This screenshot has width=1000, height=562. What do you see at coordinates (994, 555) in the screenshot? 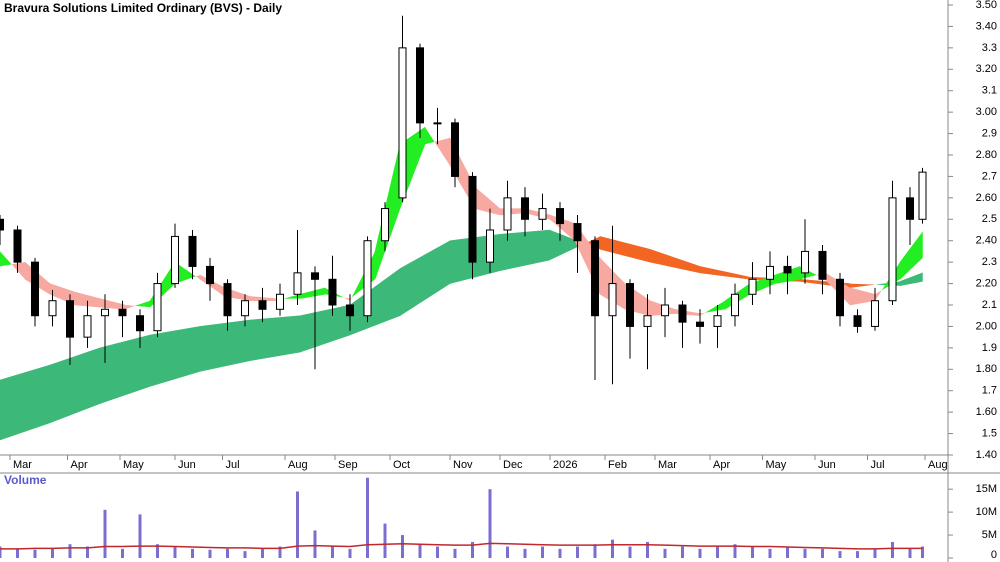
I see `volume-tick-label: 0` at bounding box center [994, 555].